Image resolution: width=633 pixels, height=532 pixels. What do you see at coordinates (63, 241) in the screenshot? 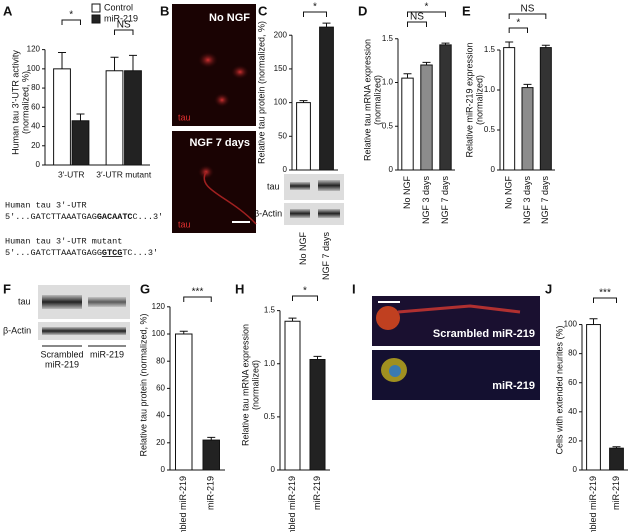
I see `seq-title: Human tau 3′-UTR mutant` at bounding box center [63, 241].